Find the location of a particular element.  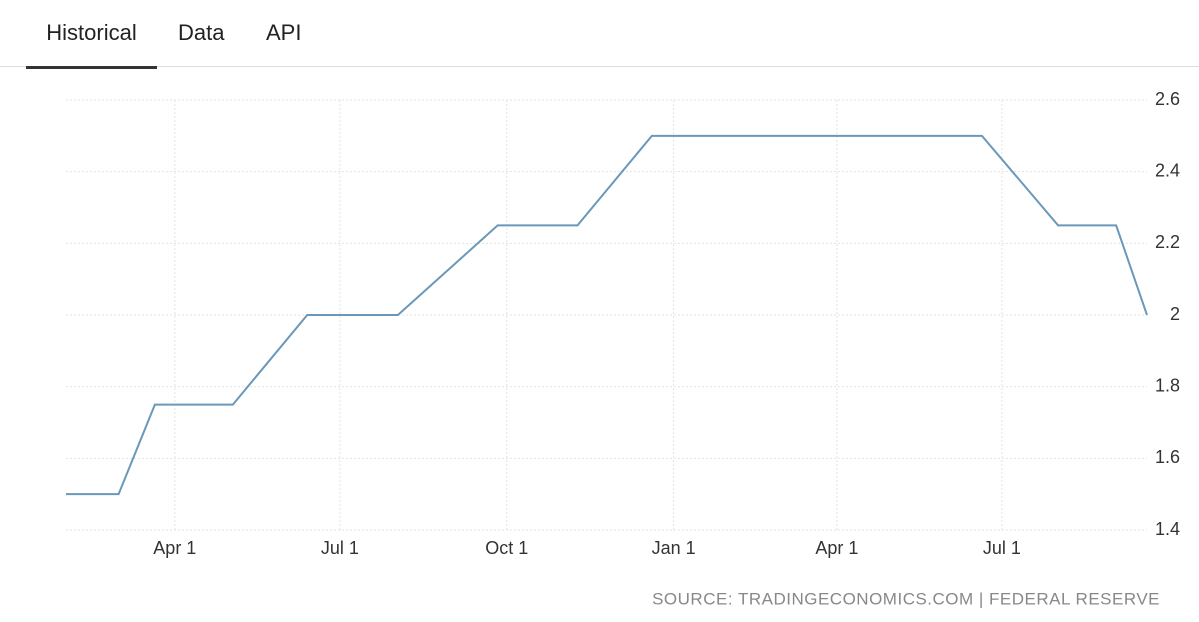

y-tick-label: 1.4 is located at coordinates (1167, 529).